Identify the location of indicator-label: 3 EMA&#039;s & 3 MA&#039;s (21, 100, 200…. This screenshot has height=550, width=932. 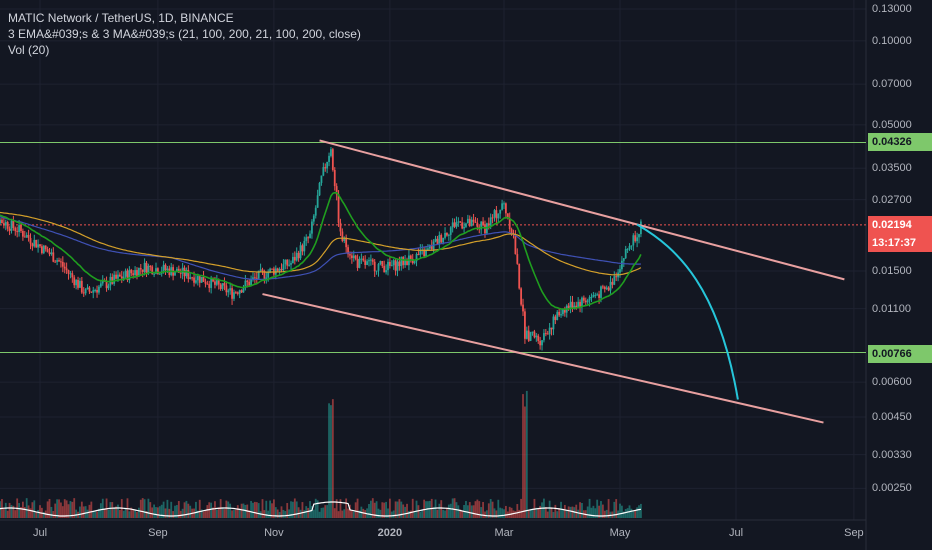
(184, 34).